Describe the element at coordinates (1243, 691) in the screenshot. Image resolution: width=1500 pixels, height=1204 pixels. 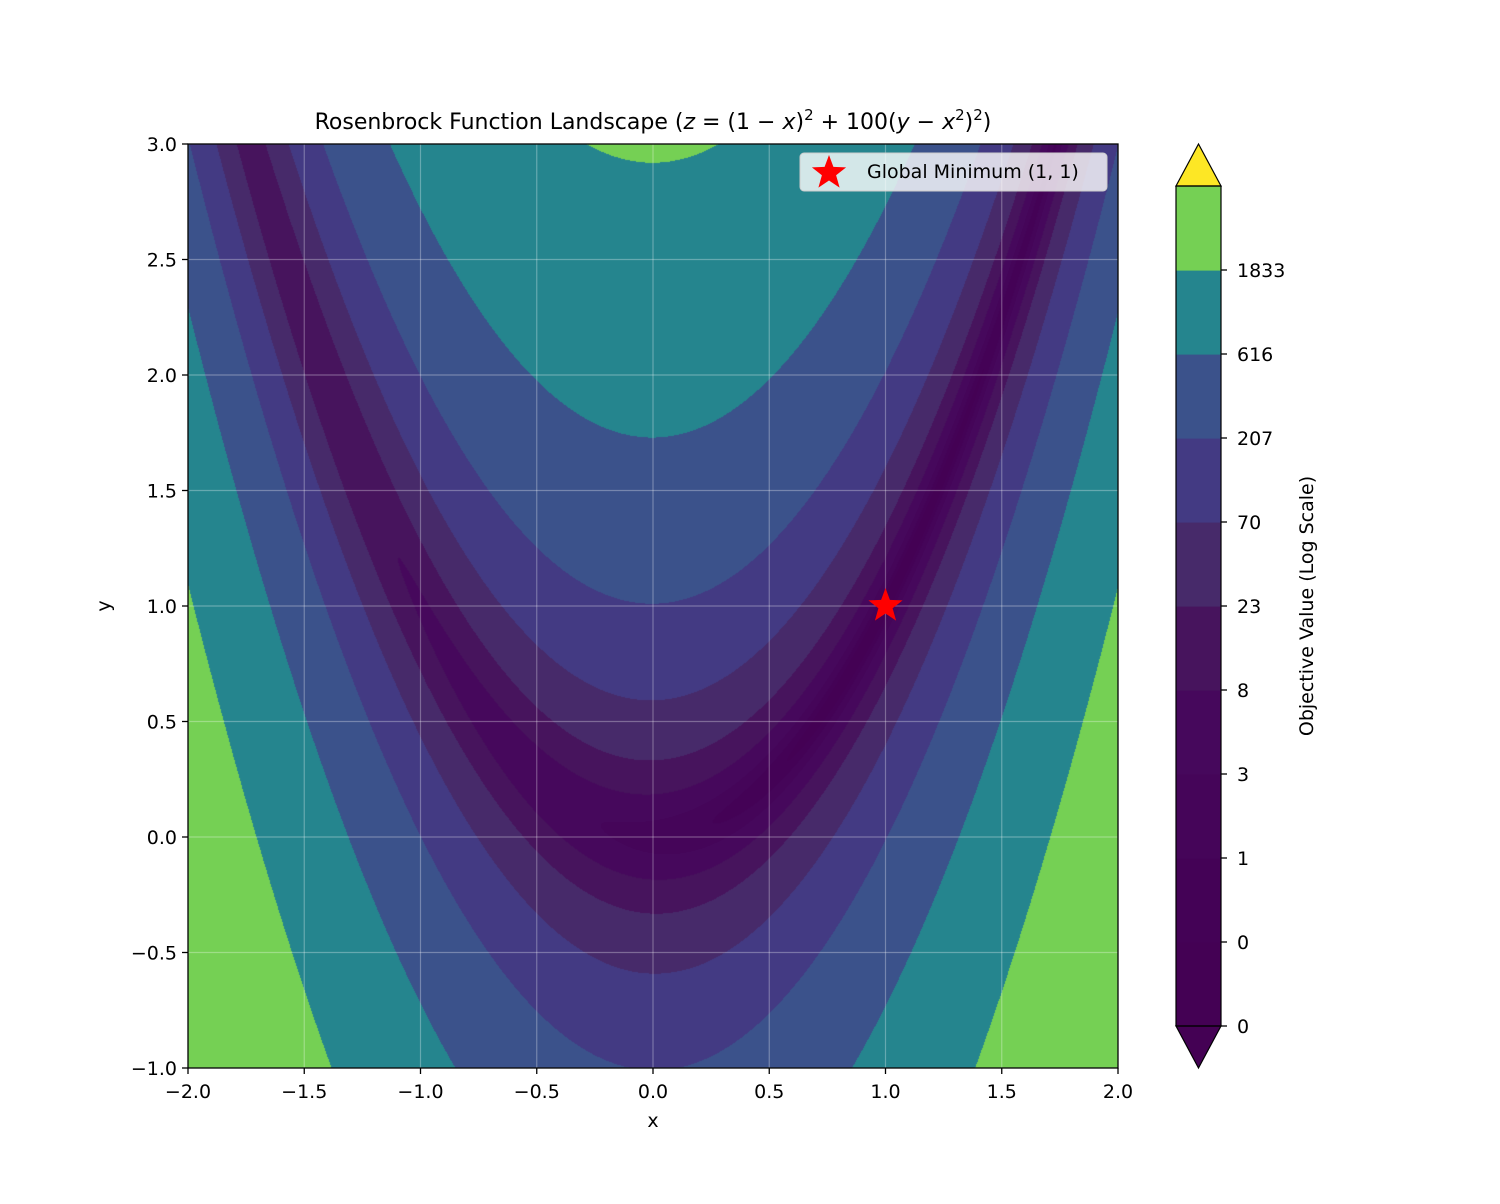
I see `colorbar-tick-label: 8` at that location.